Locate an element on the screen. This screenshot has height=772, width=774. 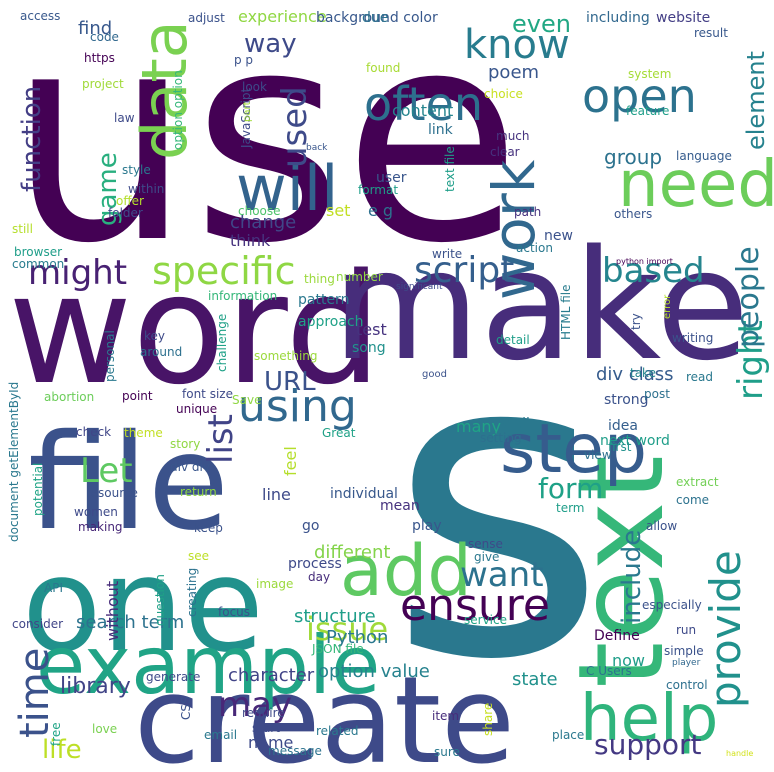
cloud-word-character: character is located at coordinates (271, 675).